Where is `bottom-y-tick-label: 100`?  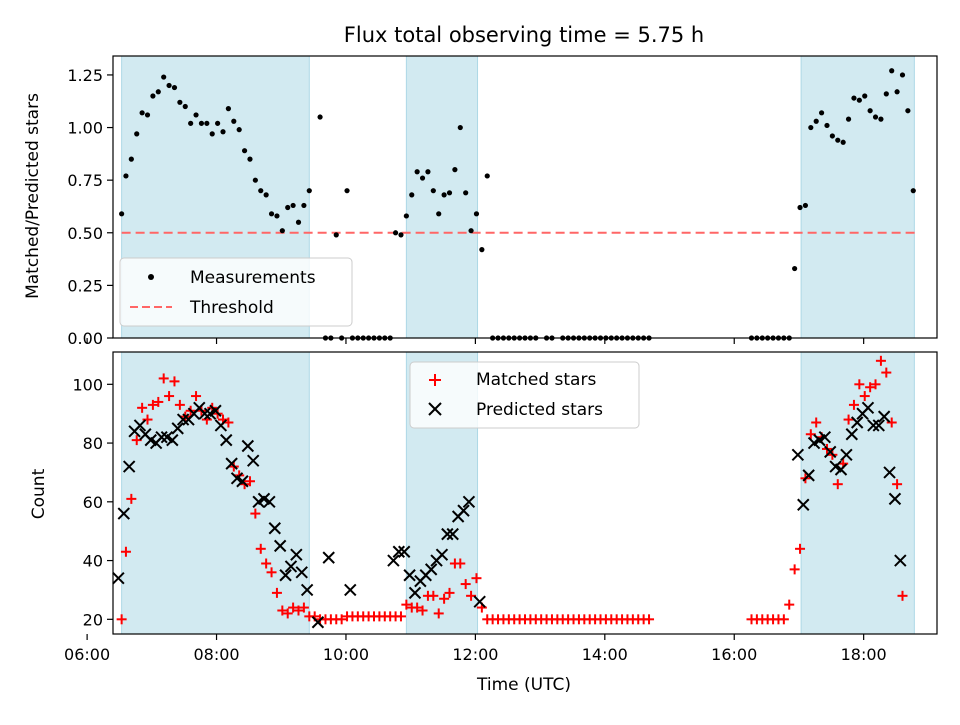
bottom-y-tick-label: 100 is located at coordinates (87, 384).